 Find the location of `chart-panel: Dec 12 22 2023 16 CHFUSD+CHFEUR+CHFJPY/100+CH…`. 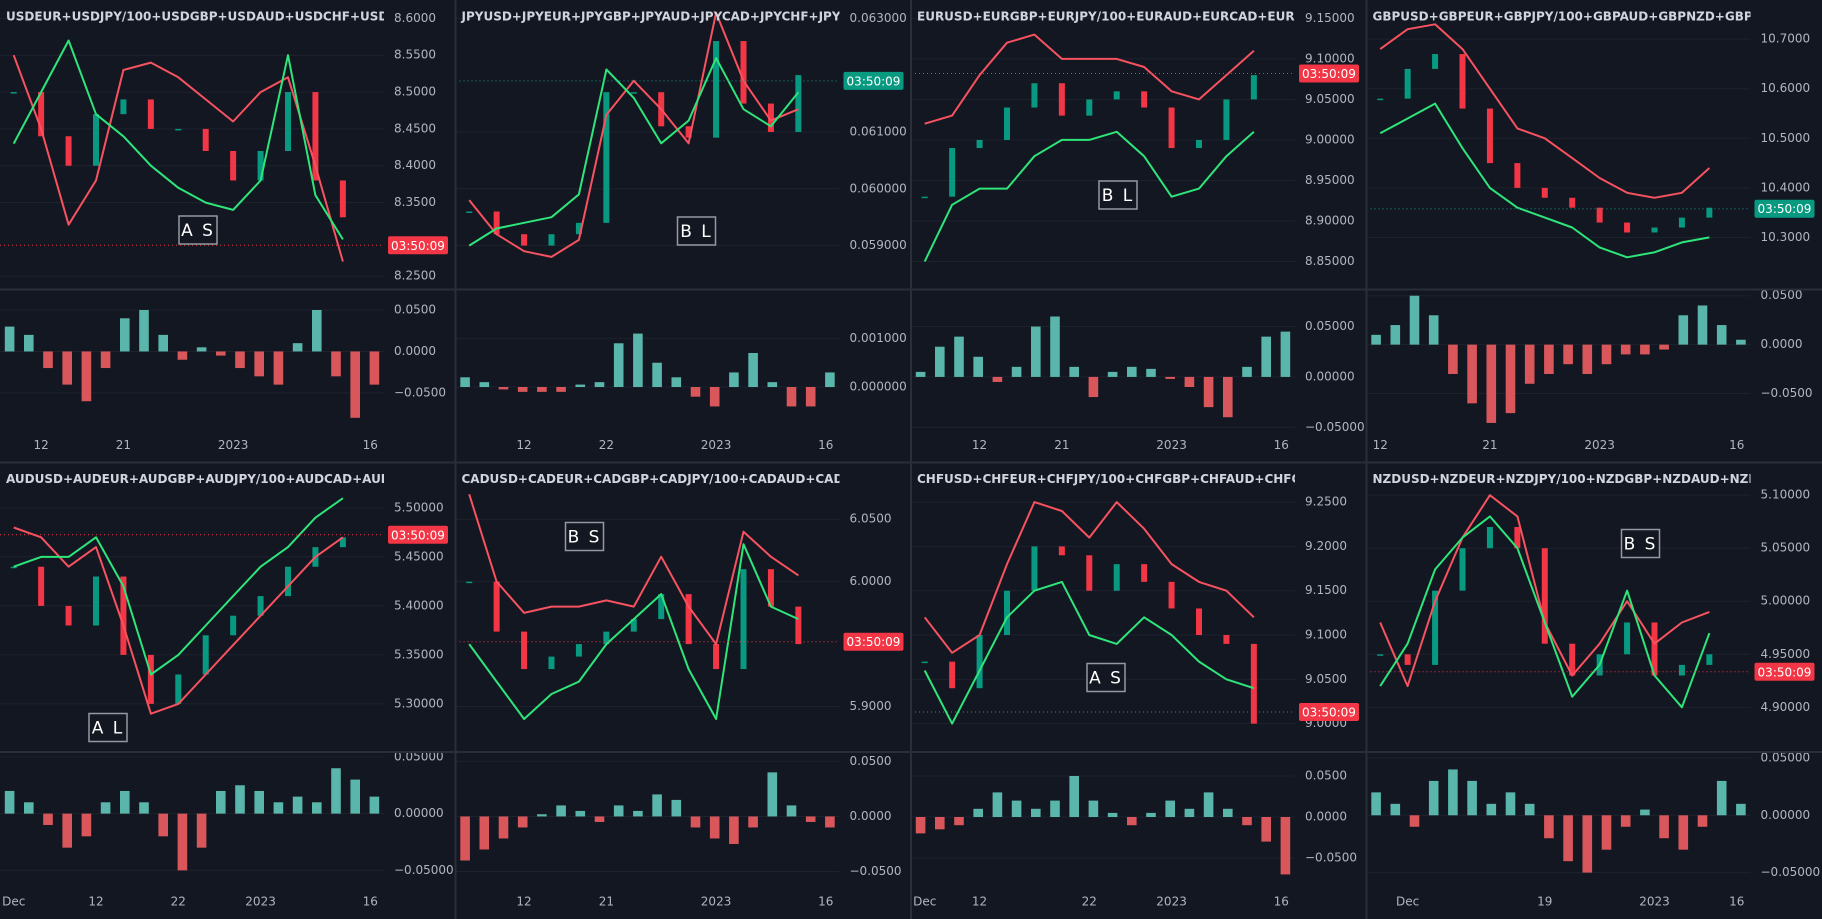

chart-panel: Dec 12 22 2023 16 CHFUSD+CHFEUR+CHFJPY/100+CH… is located at coordinates (1139, 690).